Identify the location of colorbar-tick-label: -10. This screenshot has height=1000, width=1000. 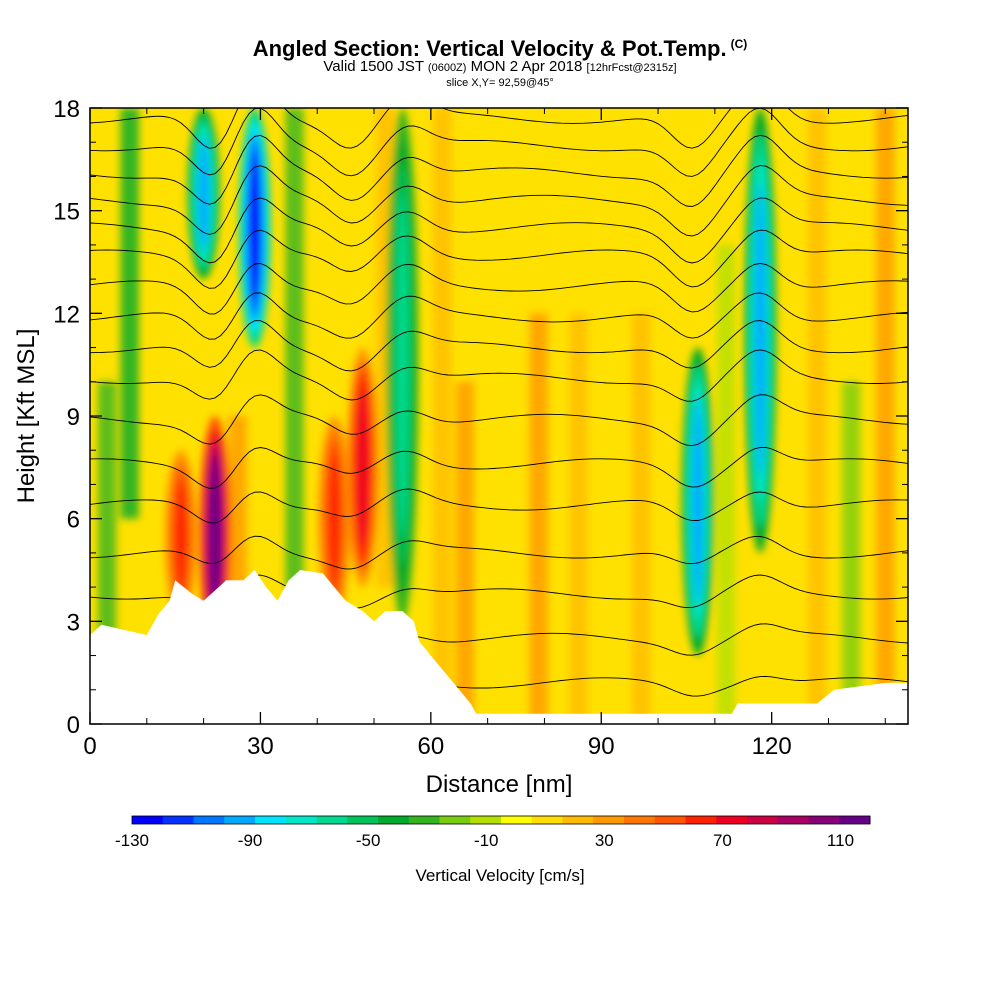
(486, 840).